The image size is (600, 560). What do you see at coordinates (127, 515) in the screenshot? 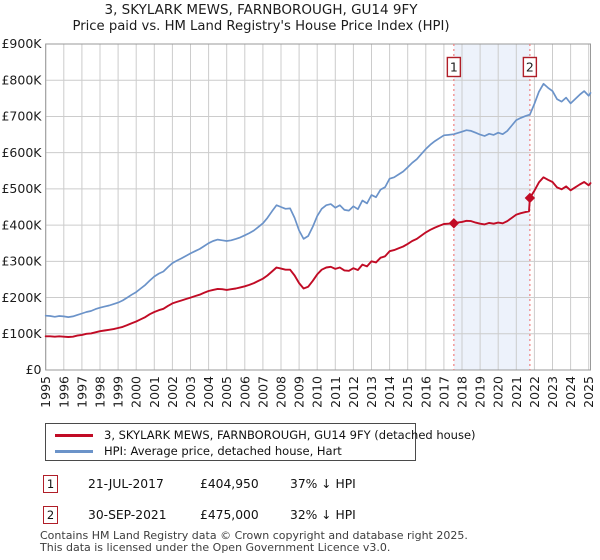
I see `transaction-2-date: 30-SEP-2021` at bounding box center [127, 515].